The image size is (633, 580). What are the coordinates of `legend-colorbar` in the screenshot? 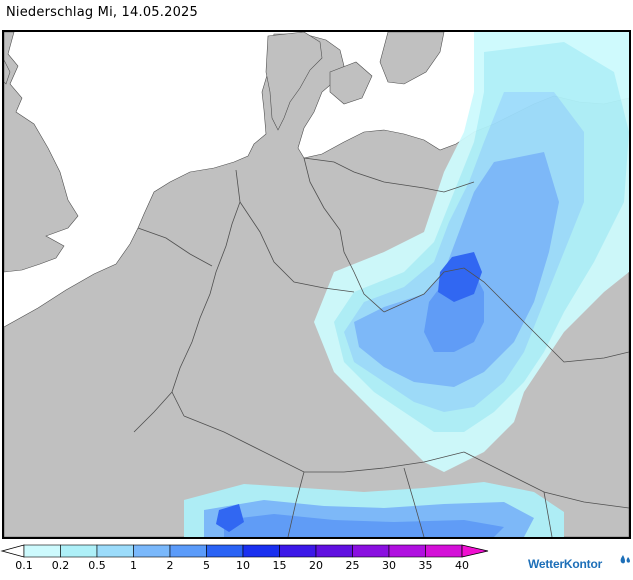 It's located at (244, 551).